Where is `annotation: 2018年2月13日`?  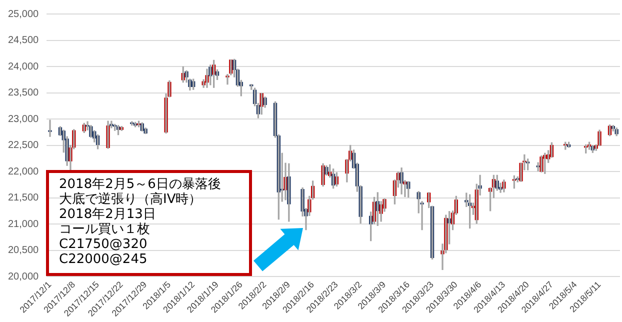 annotation: 2018年2月13日 is located at coordinates (108, 214).